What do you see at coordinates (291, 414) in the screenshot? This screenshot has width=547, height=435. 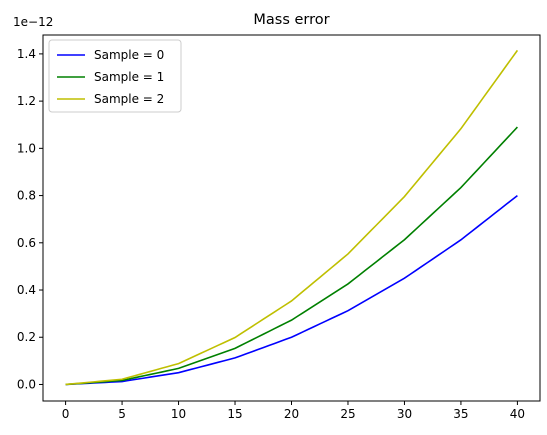 I see `x-tick-label: 20` at bounding box center [291, 414].